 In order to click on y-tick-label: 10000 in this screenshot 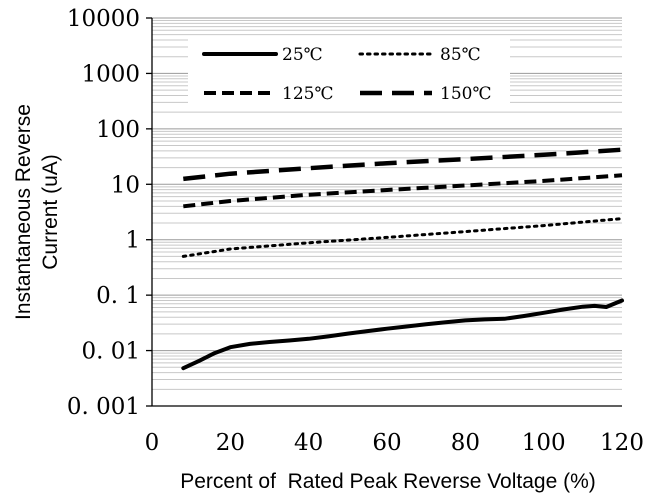, I will do `click(103, 19)`.